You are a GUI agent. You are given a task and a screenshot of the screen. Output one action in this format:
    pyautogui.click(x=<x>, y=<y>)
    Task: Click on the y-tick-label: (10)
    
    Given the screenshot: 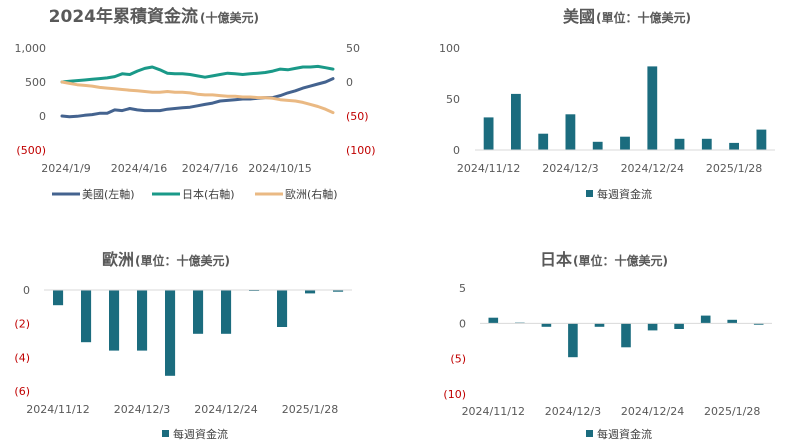 What is the action you would take?
    pyautogui.click(x=454, y=394)
    